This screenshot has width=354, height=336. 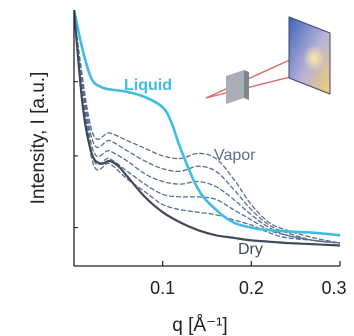 I want to click on x-ticks: 0.1 0.2 0.3, so click(x=248, y=279).